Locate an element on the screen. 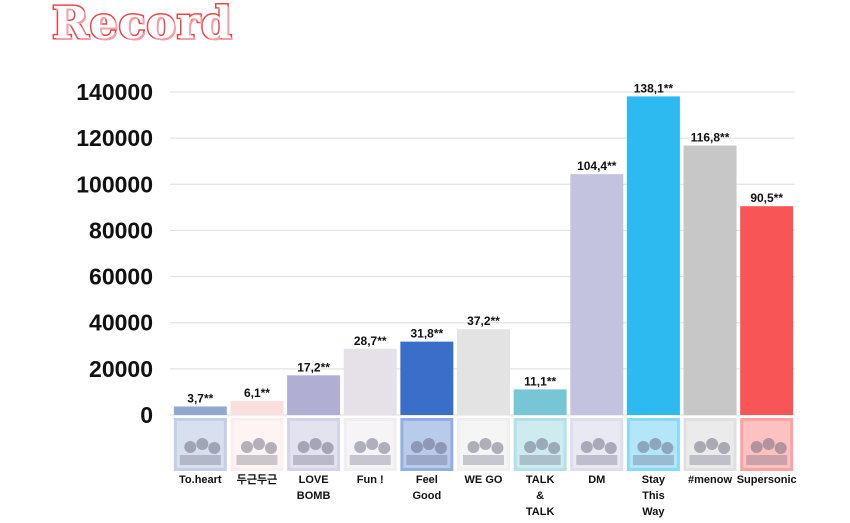 This screenshot has width=850, height=523. category-label-10-0: Supersonic is located at coordinates (767, 480).